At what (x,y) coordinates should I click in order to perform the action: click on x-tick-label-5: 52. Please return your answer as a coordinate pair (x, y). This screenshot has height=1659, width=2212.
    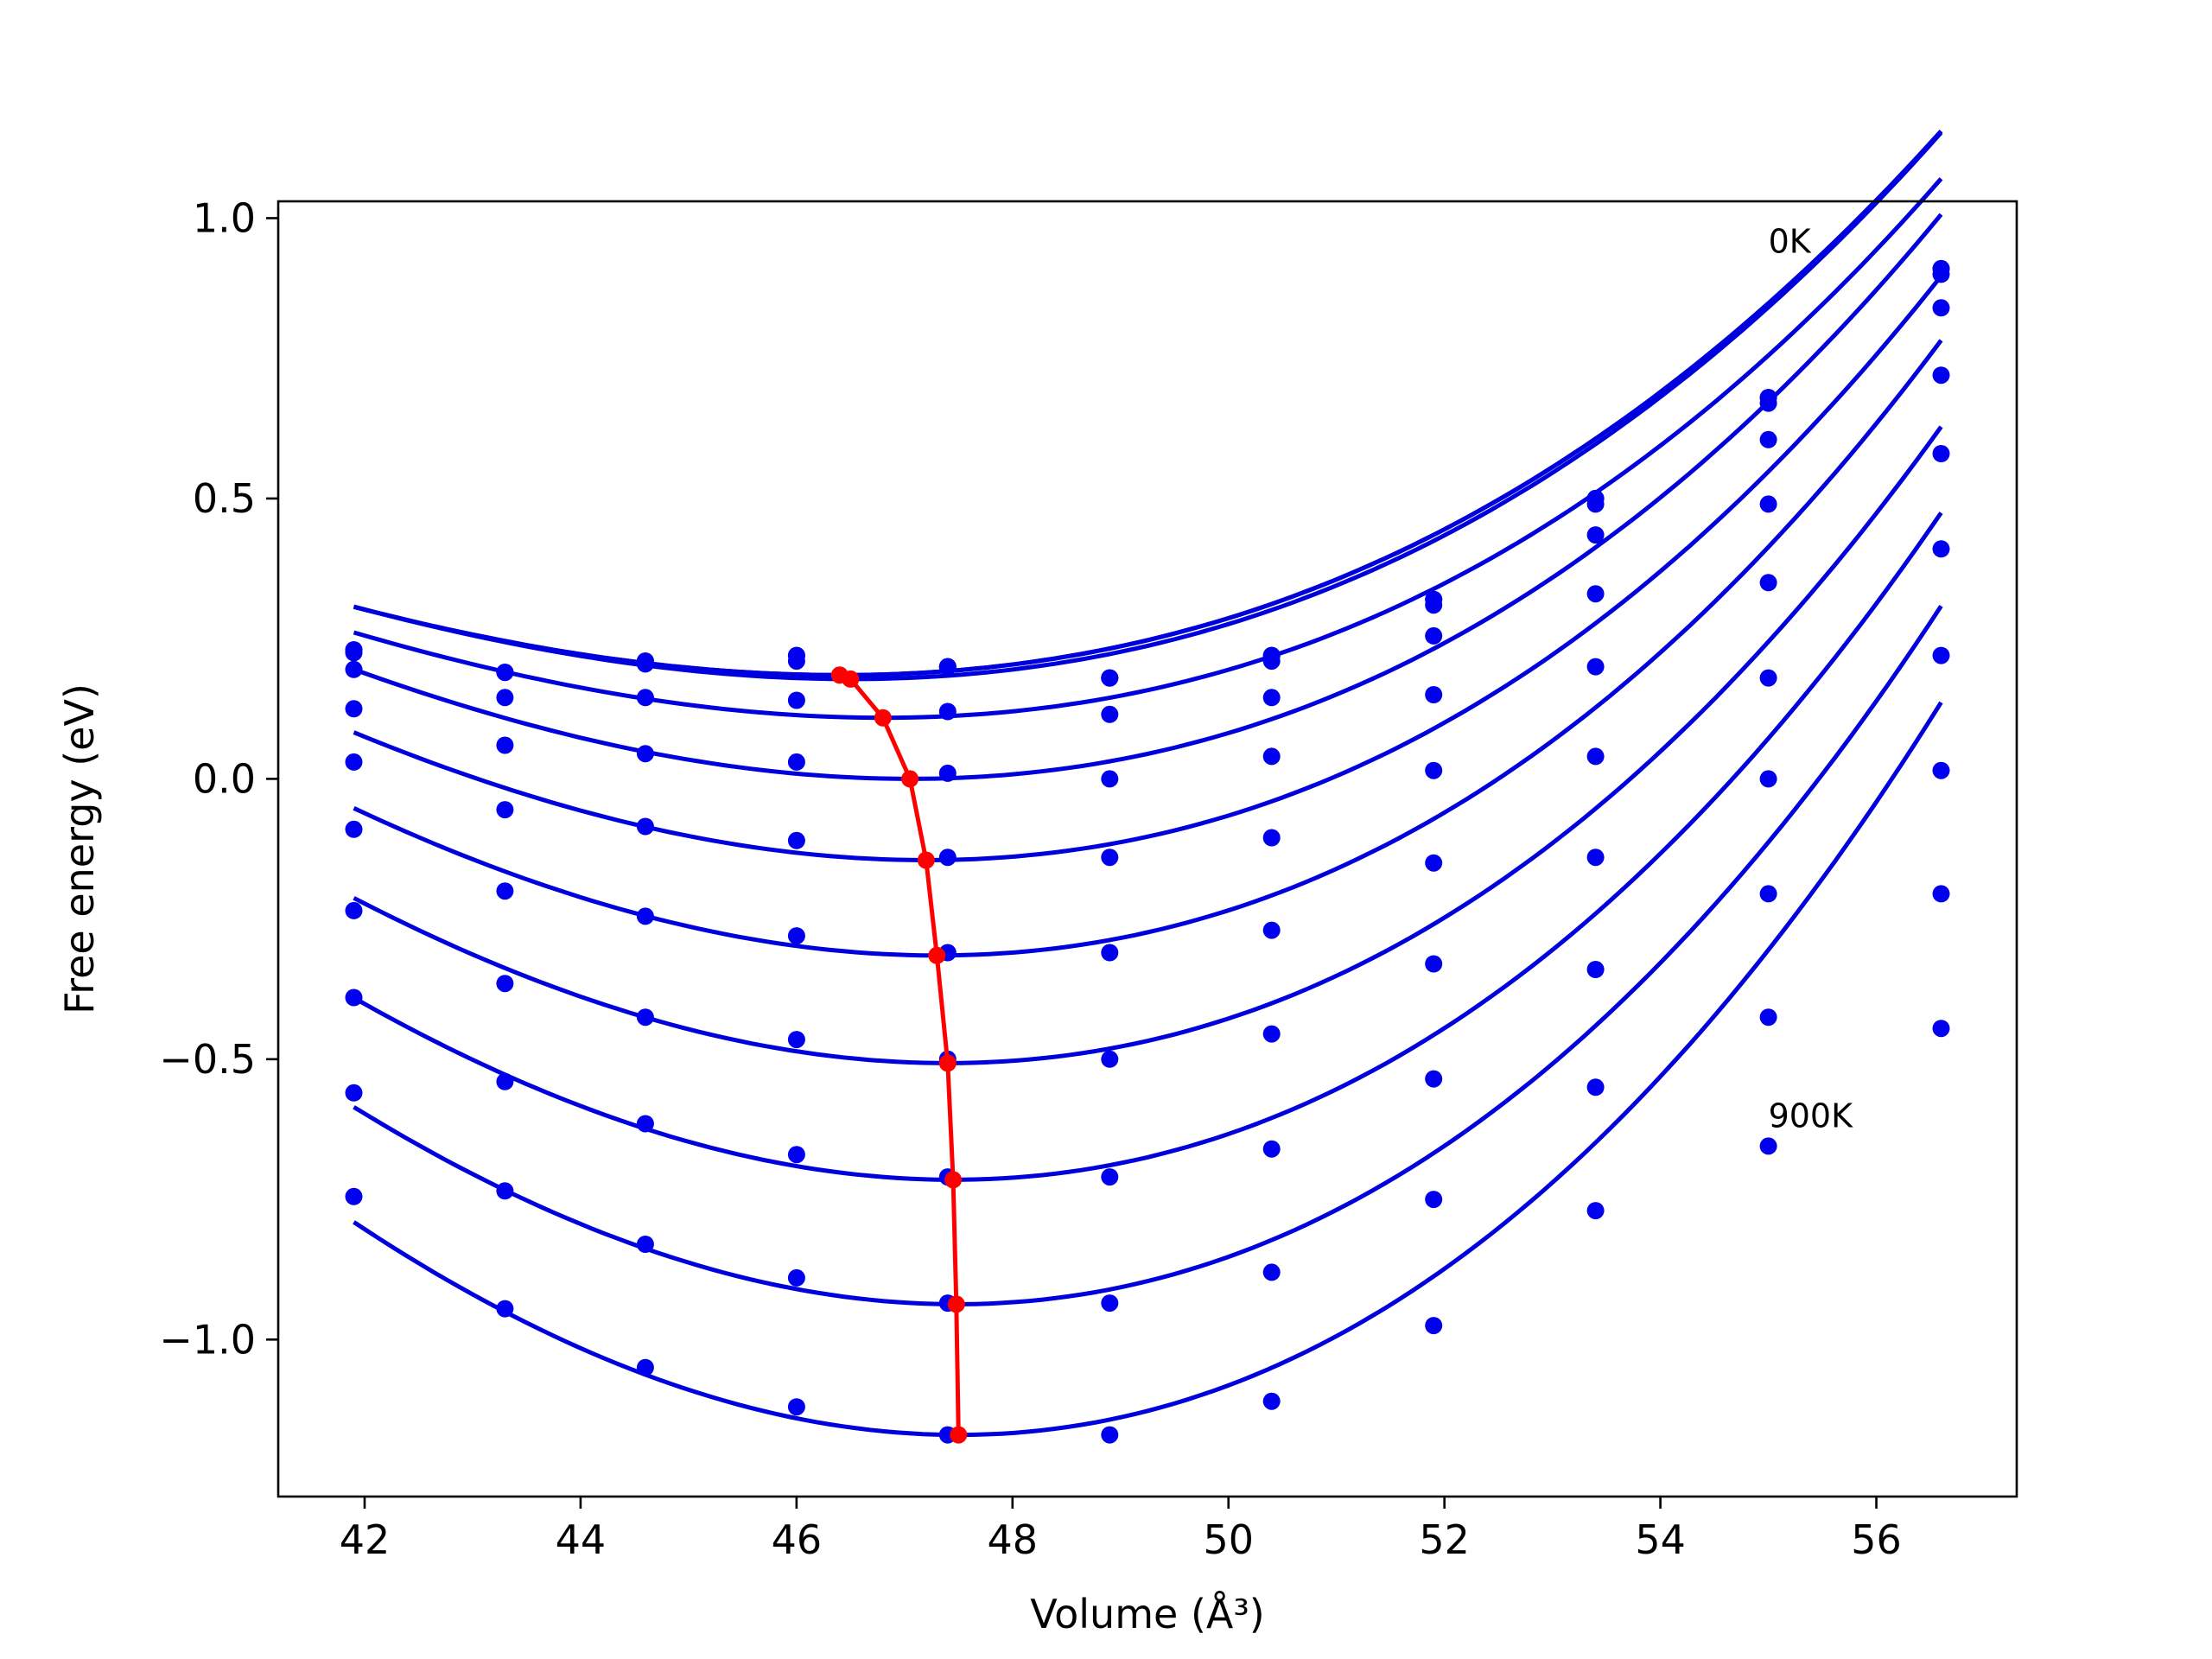
    Looking at the image, I should click on (1444, 1539).